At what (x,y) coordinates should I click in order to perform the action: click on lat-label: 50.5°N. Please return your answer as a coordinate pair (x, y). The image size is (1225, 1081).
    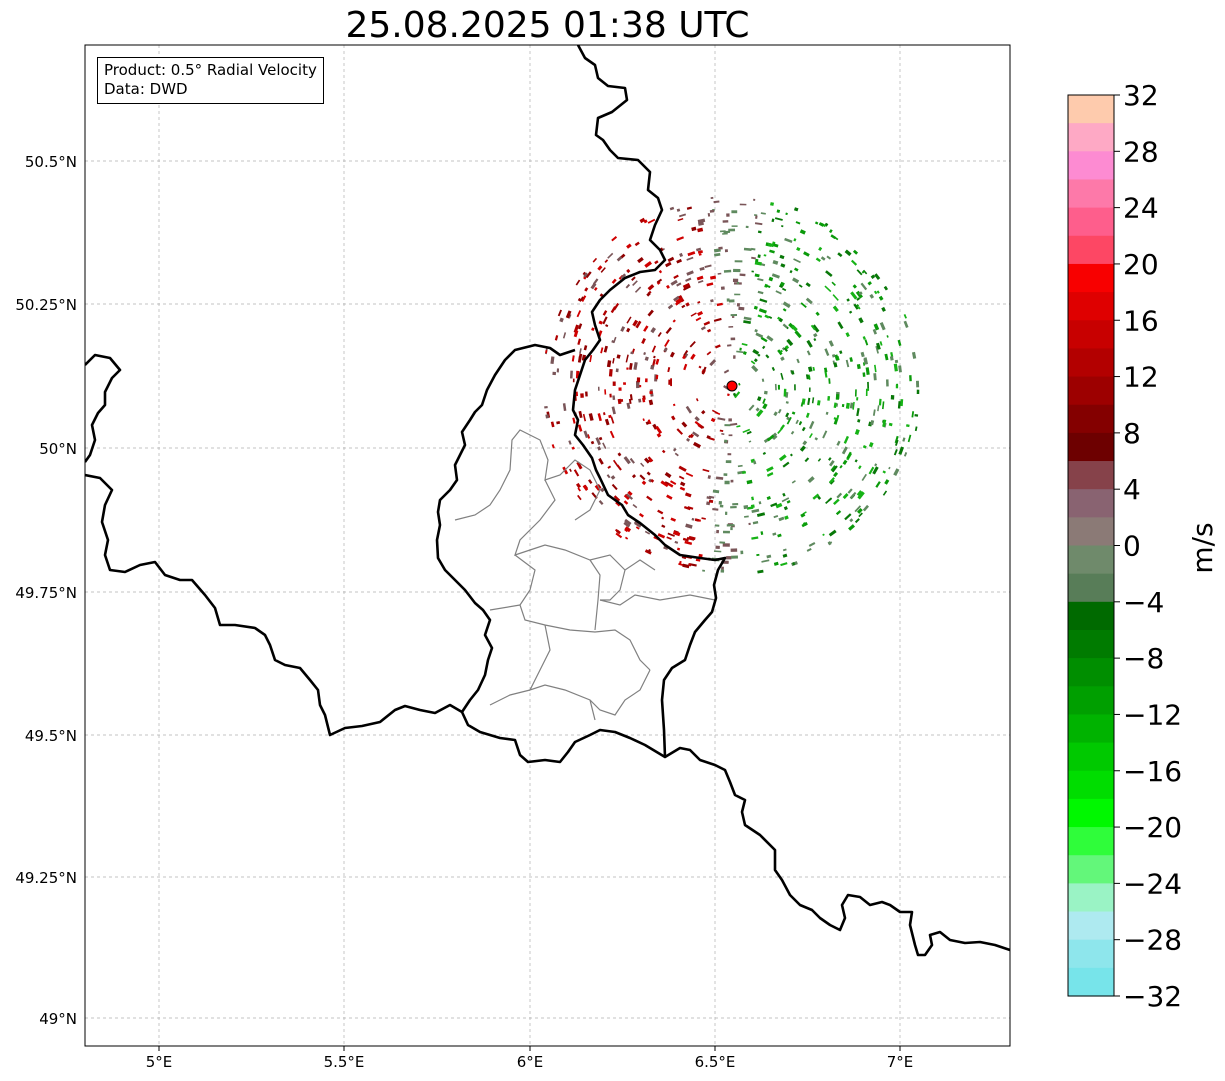
    Looking at the image, I should click on (51, 162).